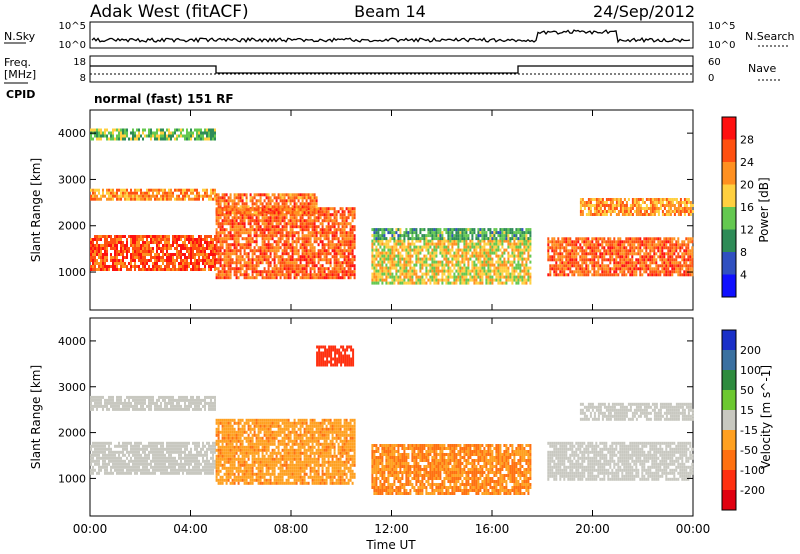  Describe the element at coordinates (169, 12) in the screenshot. I see `station-title: Adak West (fitACF)` at that location.